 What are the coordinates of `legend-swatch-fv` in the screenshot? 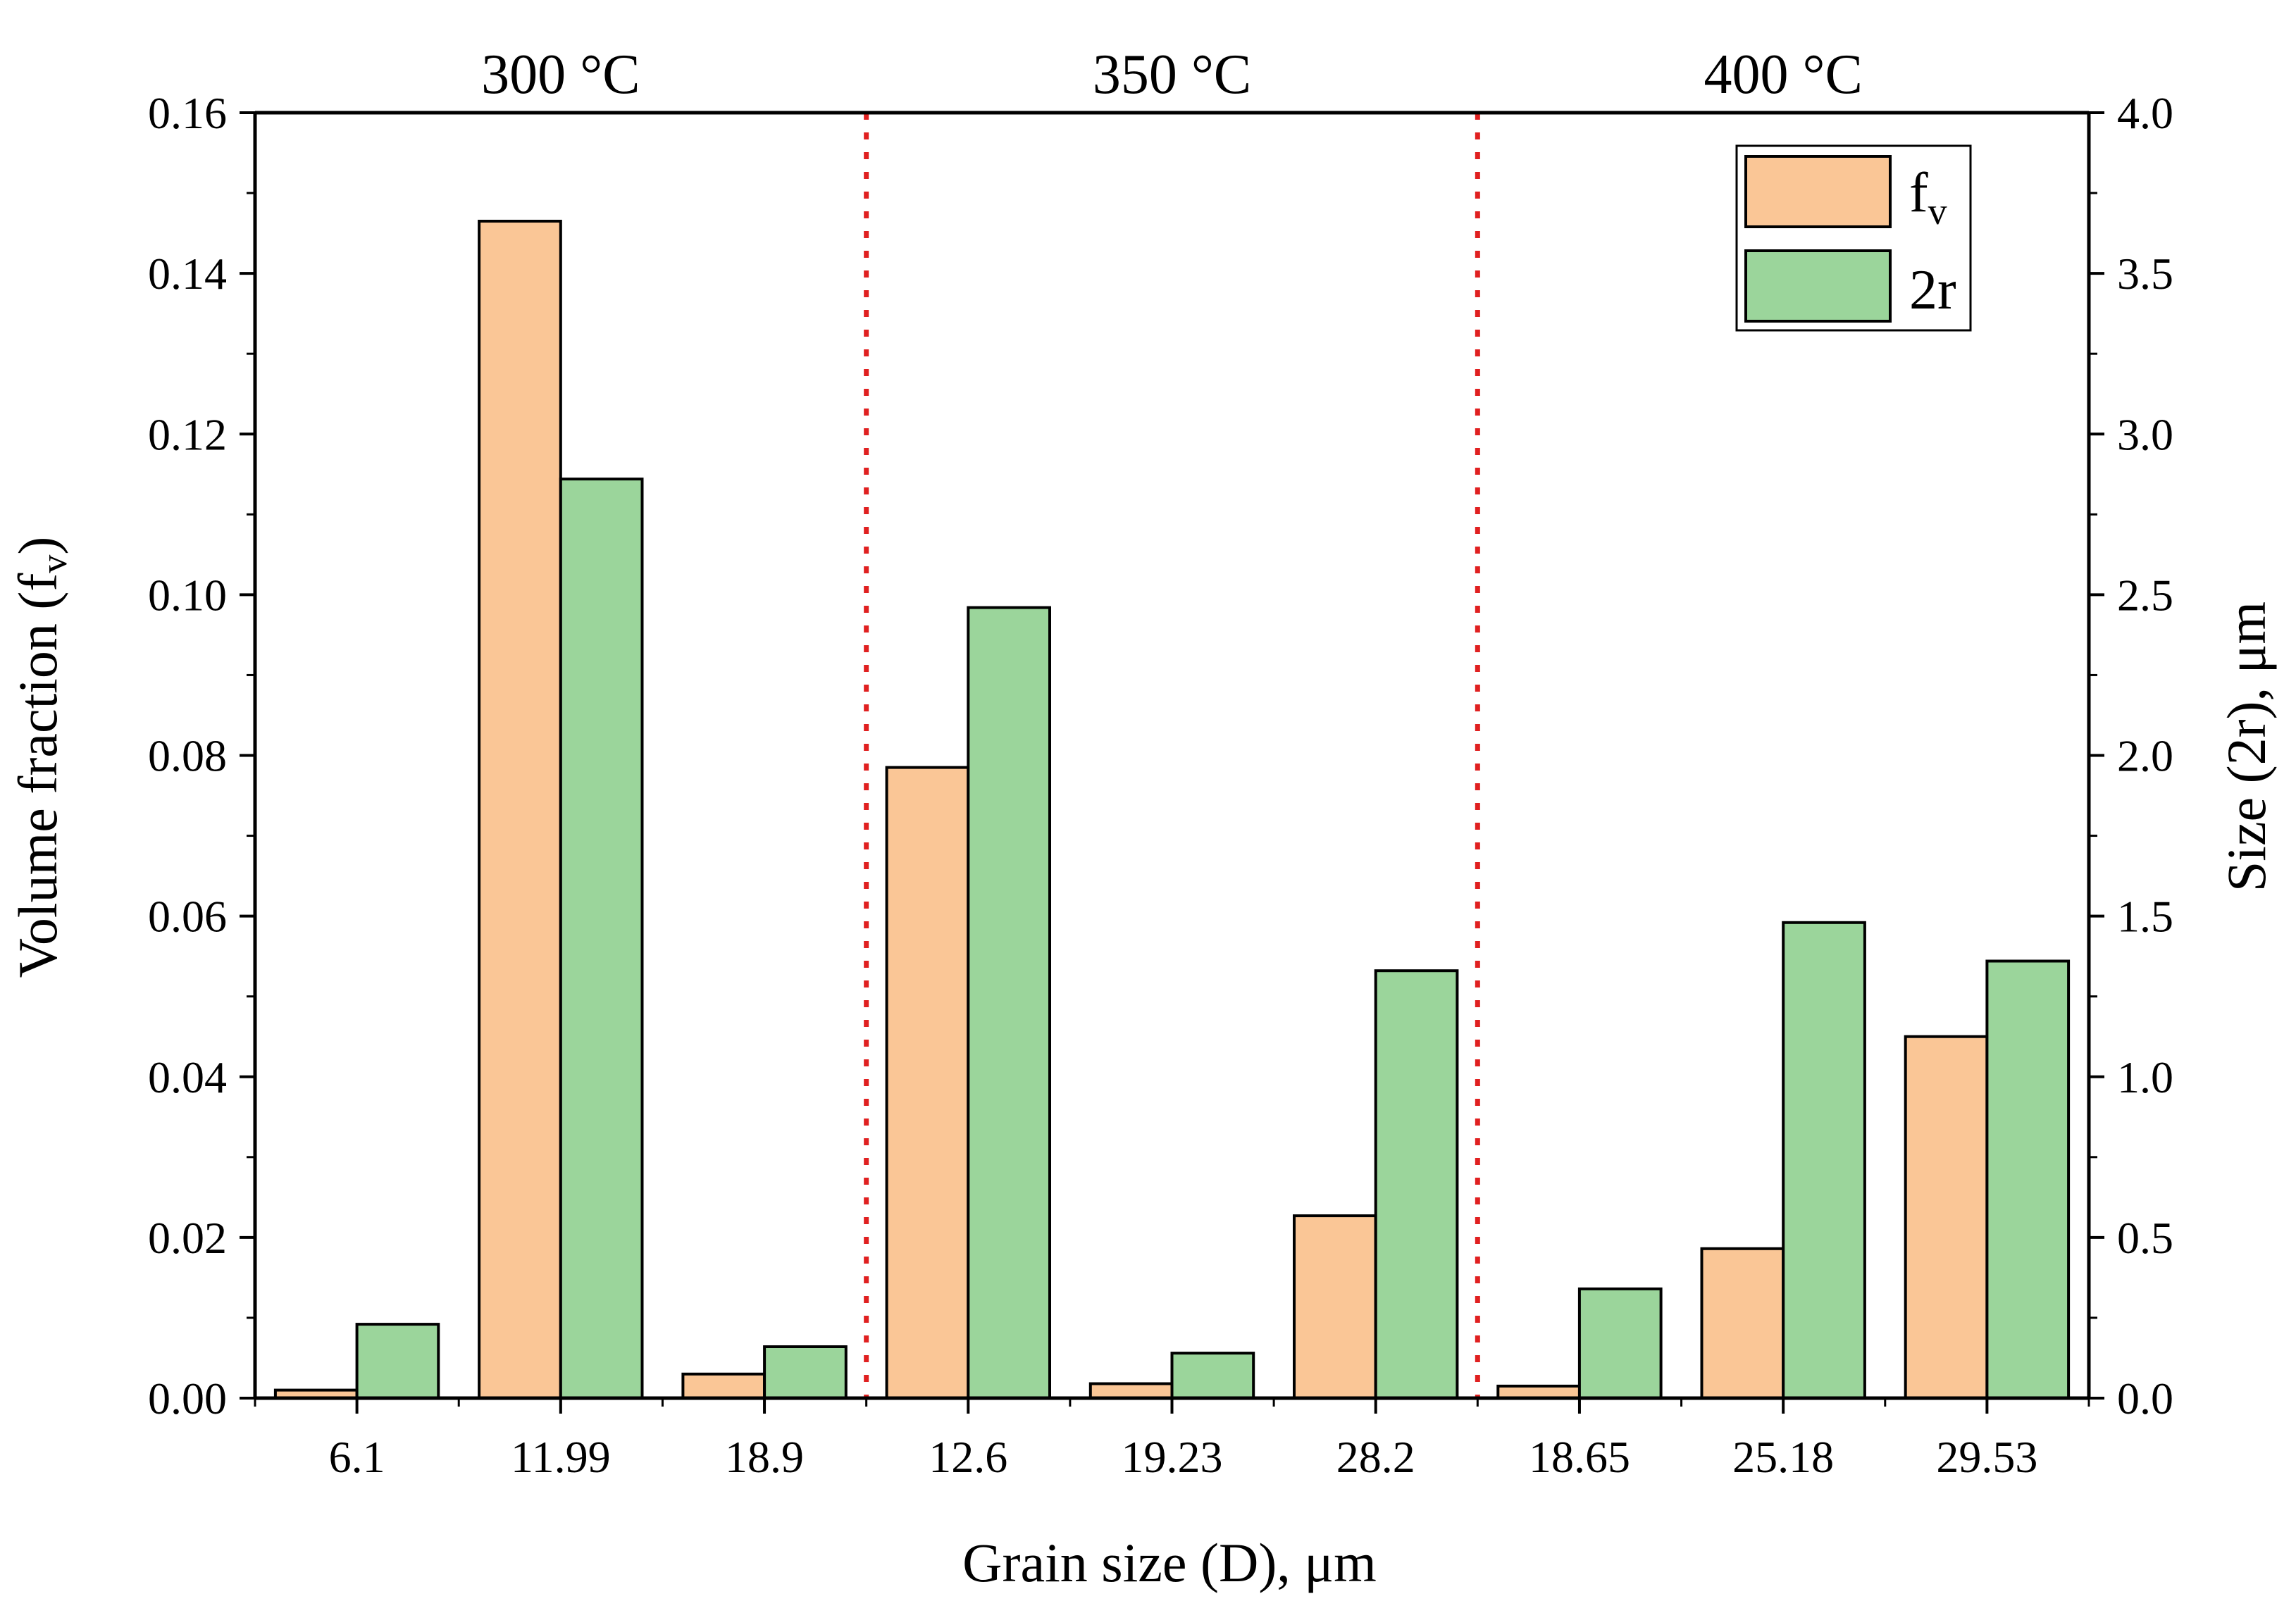 It's located at (1818, 192).